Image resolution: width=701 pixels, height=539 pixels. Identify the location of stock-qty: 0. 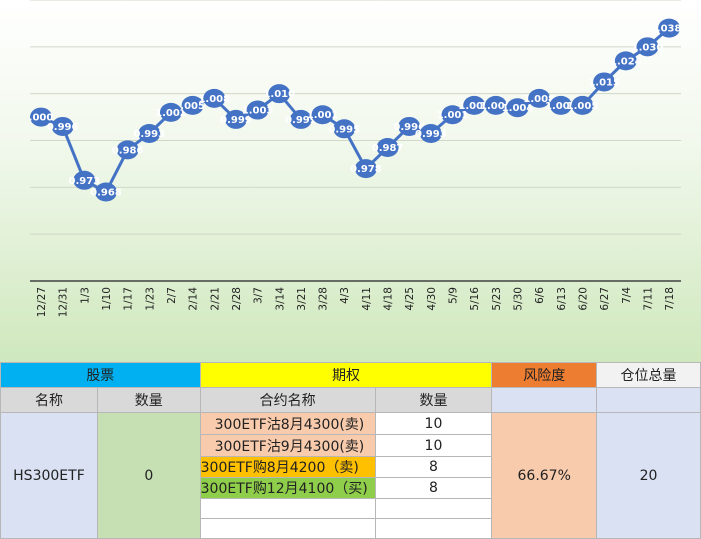
(148, 475).